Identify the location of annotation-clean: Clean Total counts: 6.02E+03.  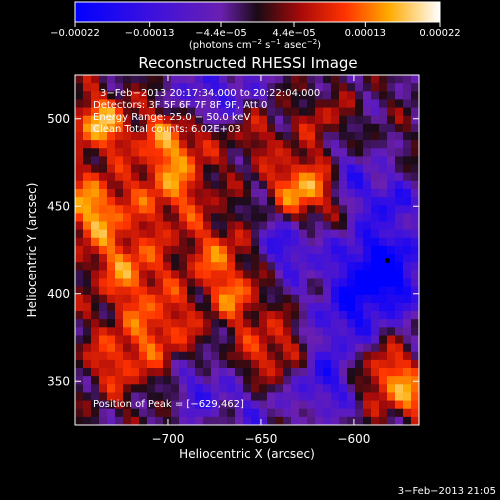
(167, 129).